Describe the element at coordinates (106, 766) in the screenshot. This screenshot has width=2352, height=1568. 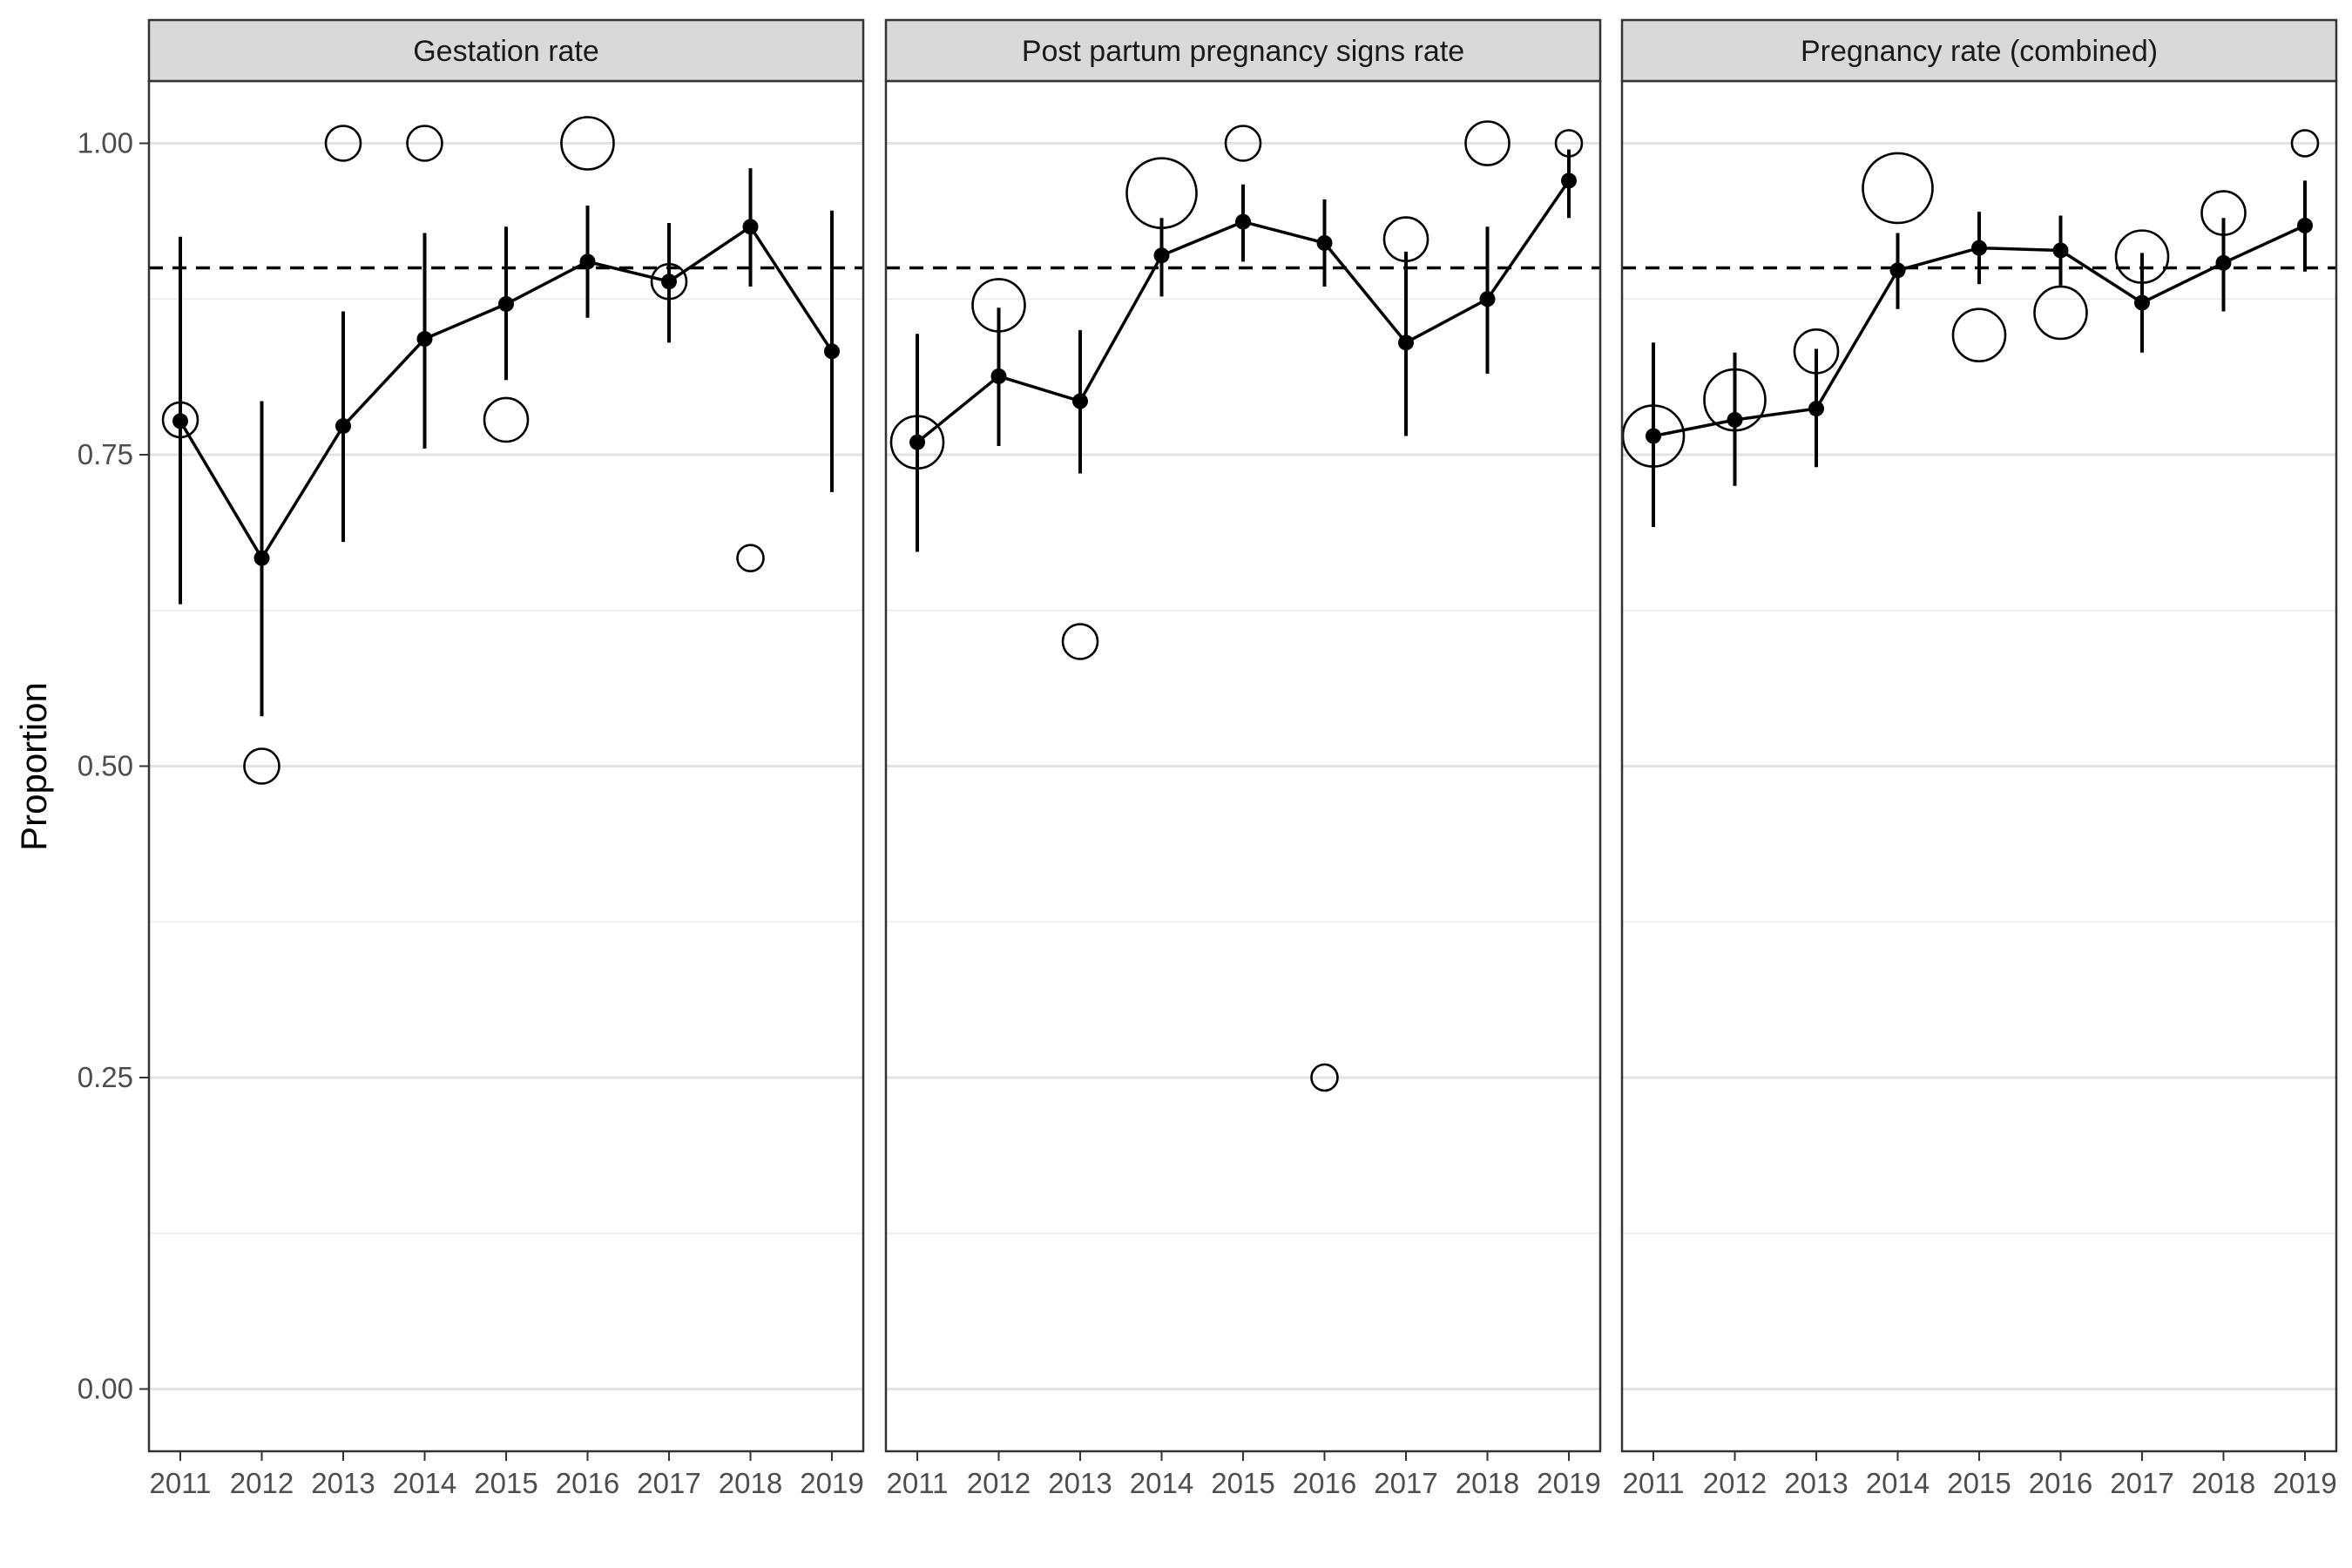
I see `y-tick-label: 0.50` at that location.